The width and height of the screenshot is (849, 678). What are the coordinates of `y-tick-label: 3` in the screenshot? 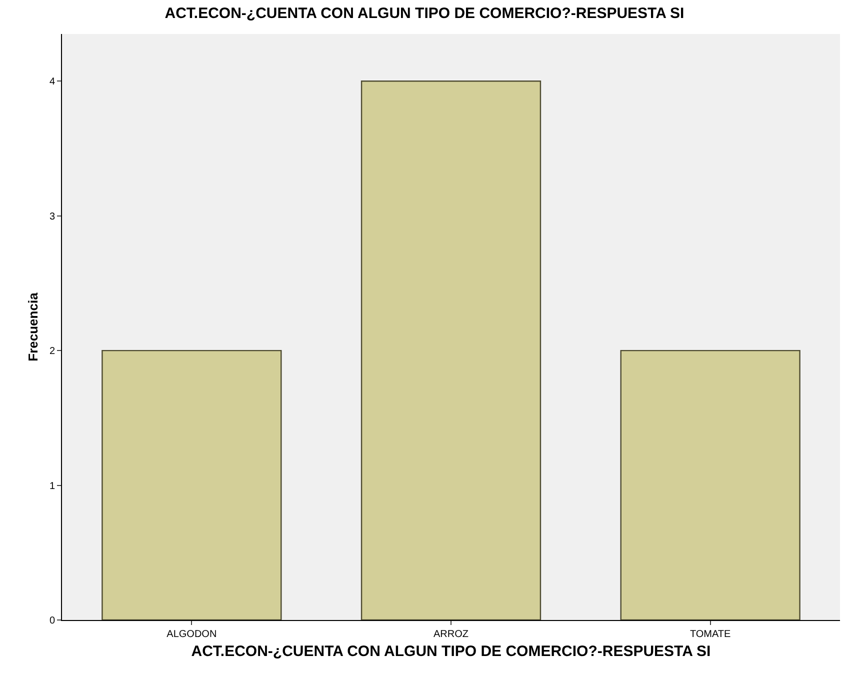 It's located at (52, 216).